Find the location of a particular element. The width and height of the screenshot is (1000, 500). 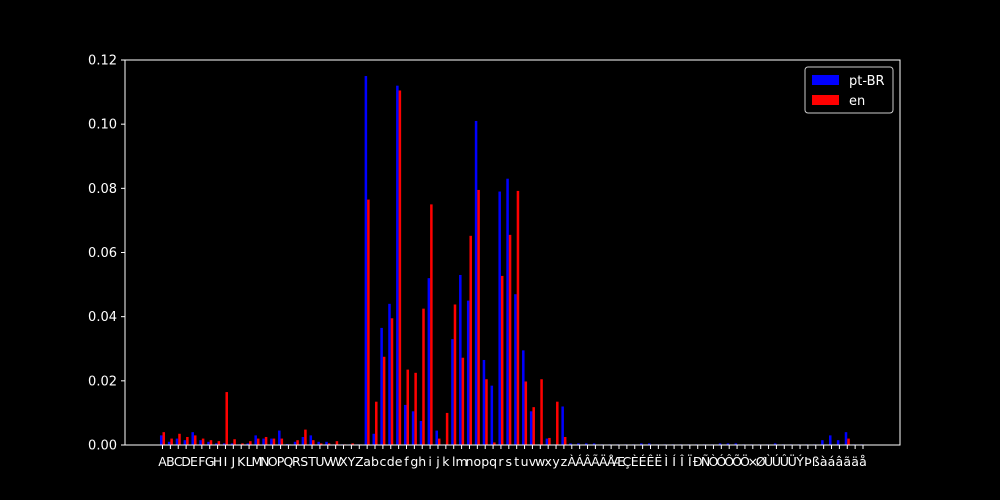

x-tick-label: à is located at coordinates (824, 461).